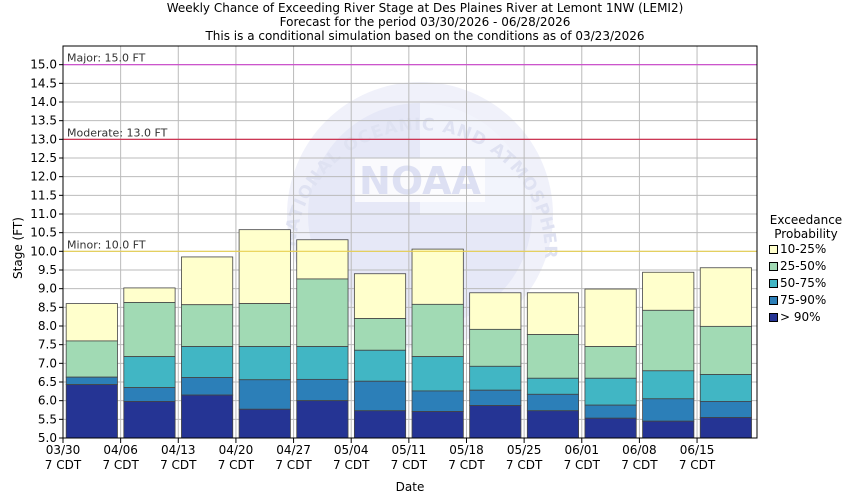 This screenshot has height=500, width=850. I want to click on y-tick-label: 15.0, so click(43, 65).